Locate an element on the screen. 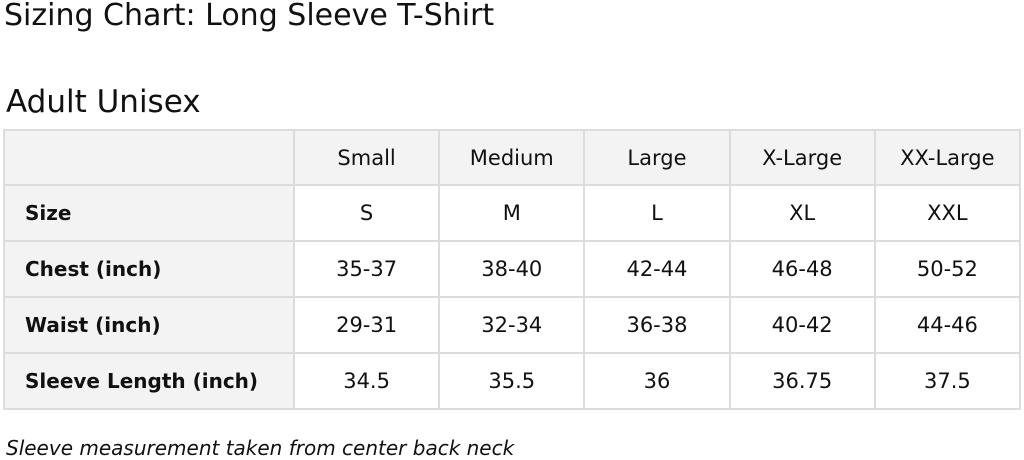 The width and height of the screenshot is (1024, 460). table-cell: XXL is located at coordinates (947, 213).